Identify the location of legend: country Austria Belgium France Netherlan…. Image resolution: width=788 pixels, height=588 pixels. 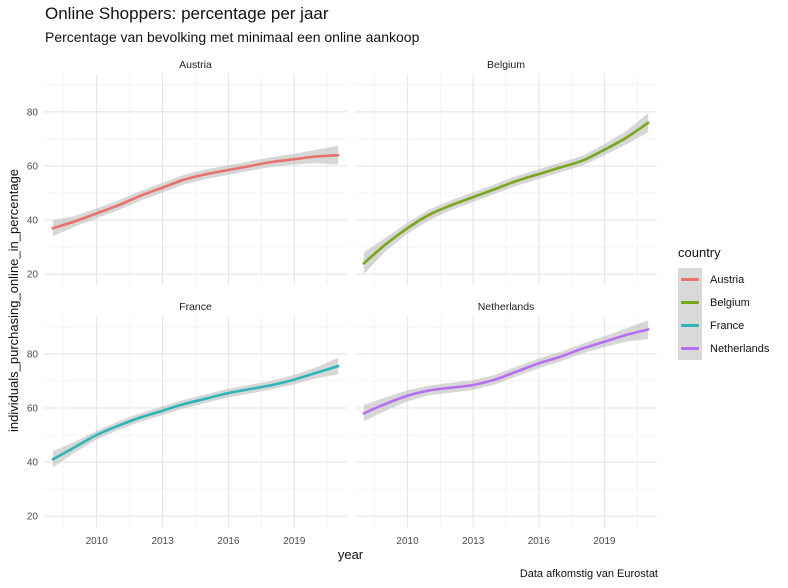
(723, 302).